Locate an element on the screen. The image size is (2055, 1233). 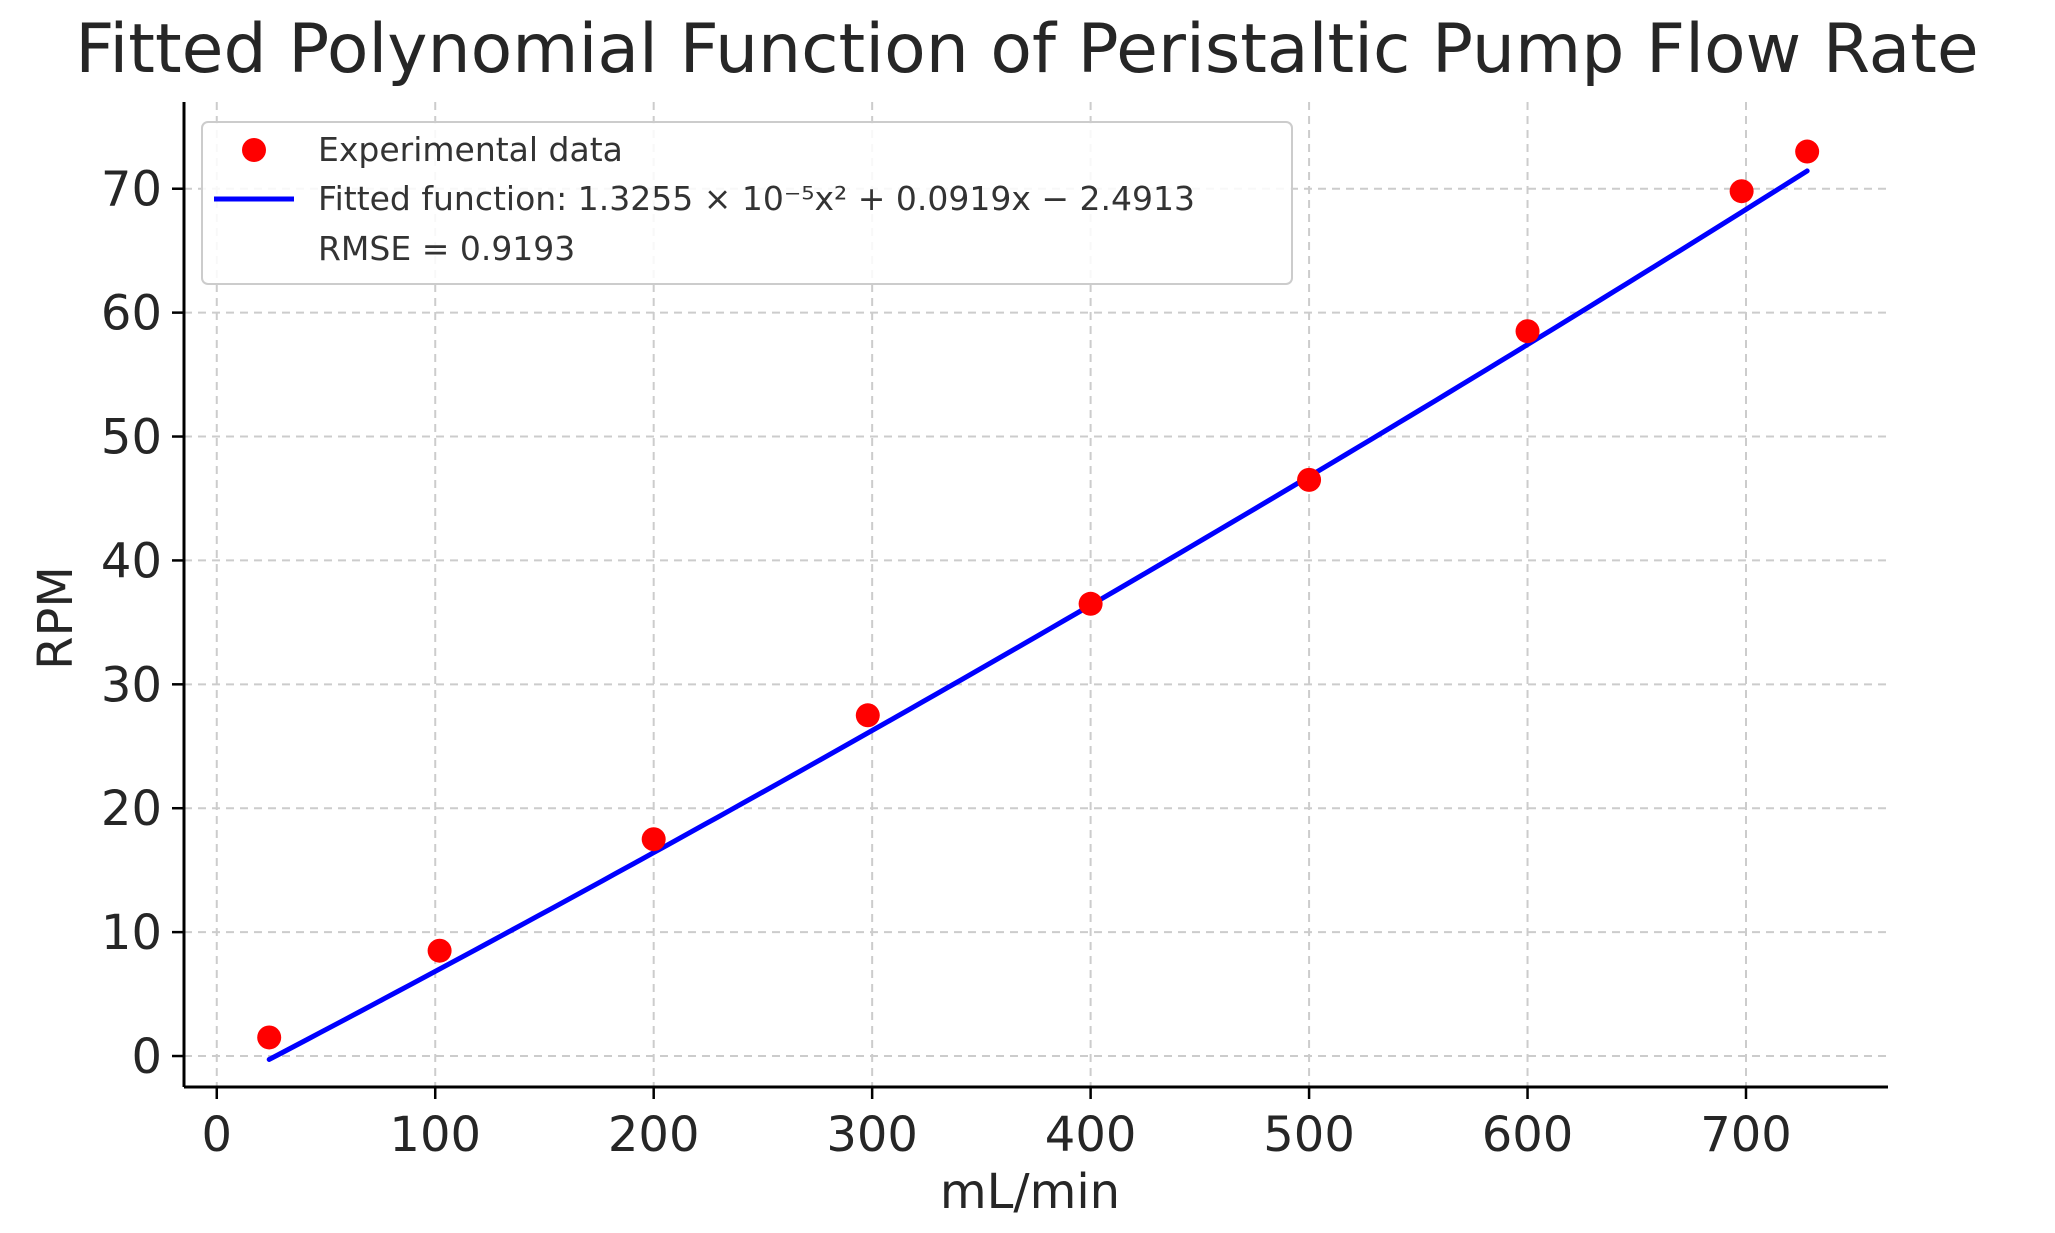
y-tick-label: 20 is located at coordinates (131, 809).